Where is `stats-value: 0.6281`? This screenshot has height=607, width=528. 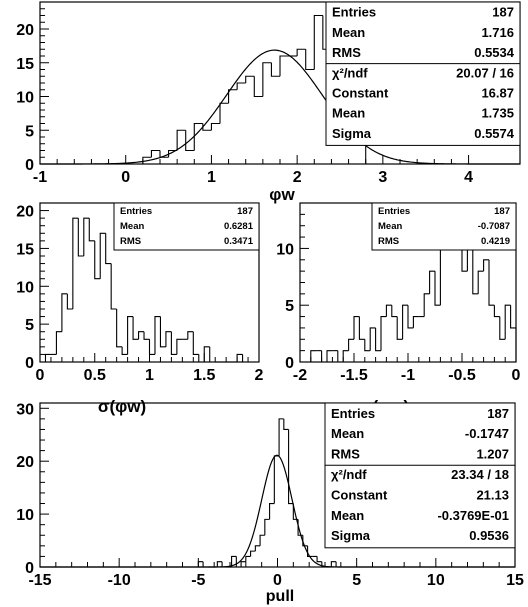
stats-value: 0.6281 is located at coordinates (239, 226).